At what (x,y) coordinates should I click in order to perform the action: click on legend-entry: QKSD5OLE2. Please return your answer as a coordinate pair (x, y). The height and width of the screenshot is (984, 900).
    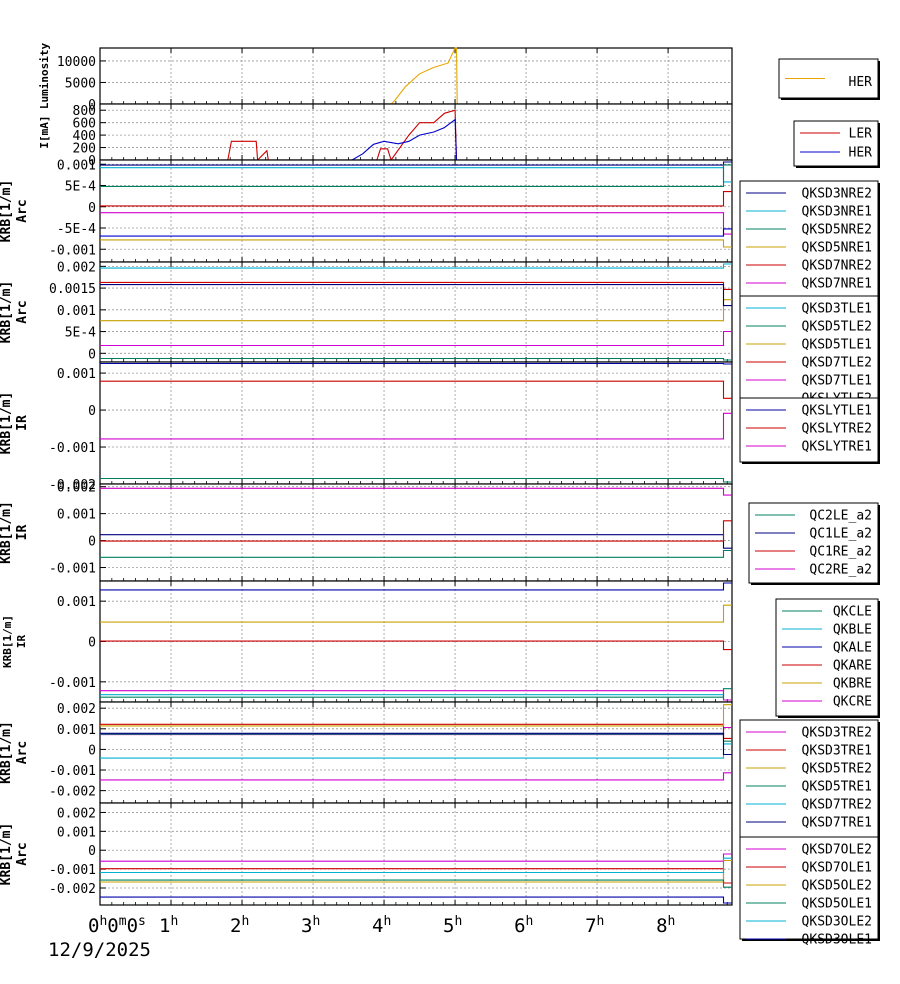
    Looking at the image, I should click on (837, 886).